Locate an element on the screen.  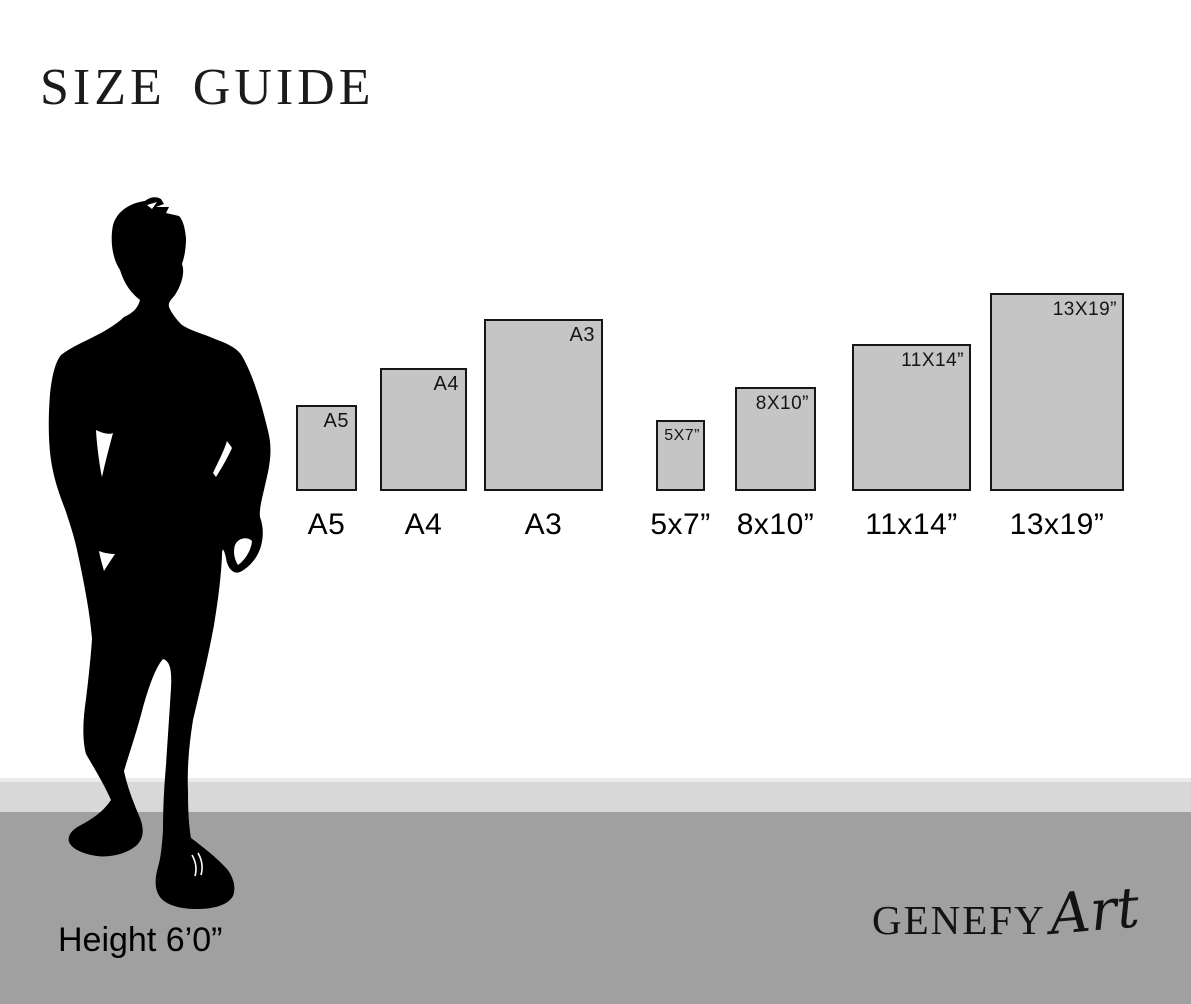
brand-script-art: Art is located at coordinates (1094, 911).